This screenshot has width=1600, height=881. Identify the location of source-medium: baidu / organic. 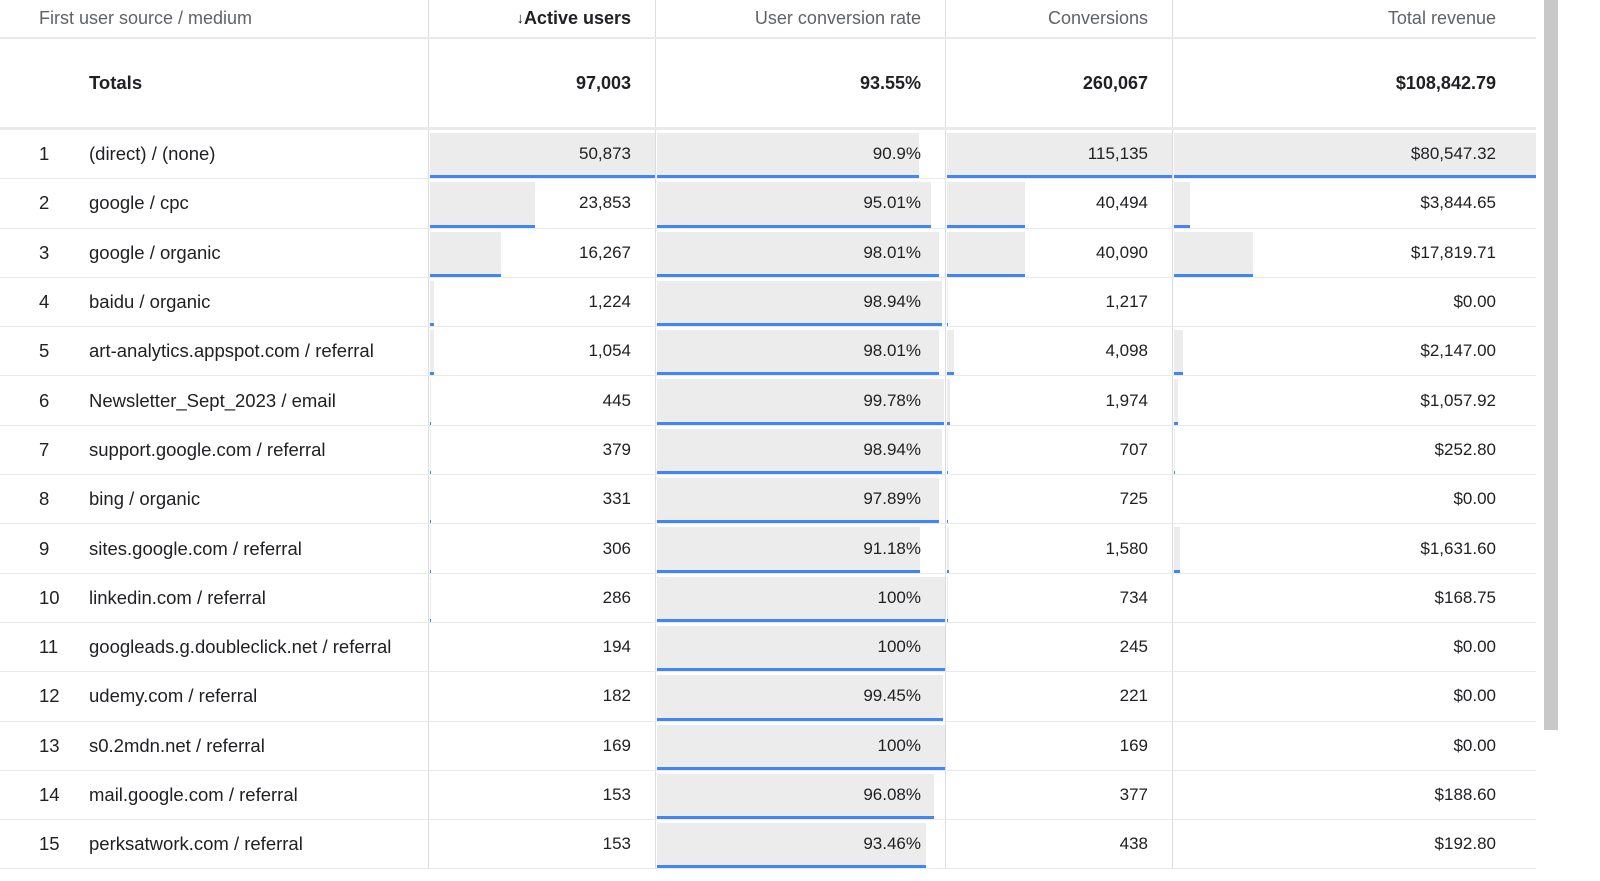
(150, 302).